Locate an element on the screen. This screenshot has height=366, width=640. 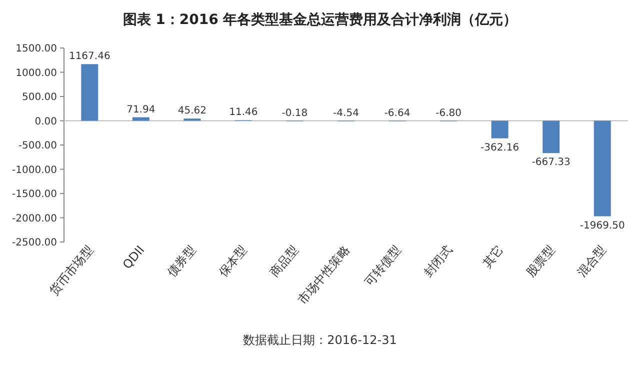
y-tick-label: -1000.00 is located at coordinates (34, 170).